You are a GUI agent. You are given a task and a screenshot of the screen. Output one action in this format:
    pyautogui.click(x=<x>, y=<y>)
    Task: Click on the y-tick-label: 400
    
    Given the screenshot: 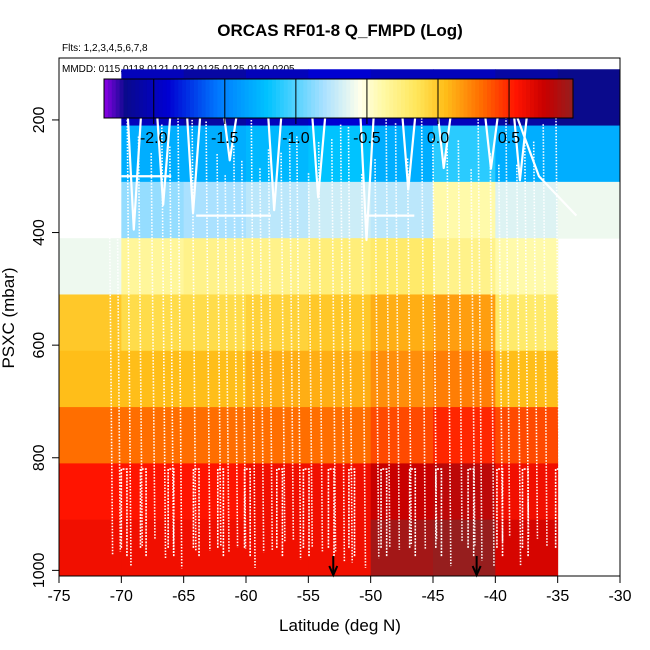 What is the action you would take?
    pyautogui.click(x=39, y=232)
    